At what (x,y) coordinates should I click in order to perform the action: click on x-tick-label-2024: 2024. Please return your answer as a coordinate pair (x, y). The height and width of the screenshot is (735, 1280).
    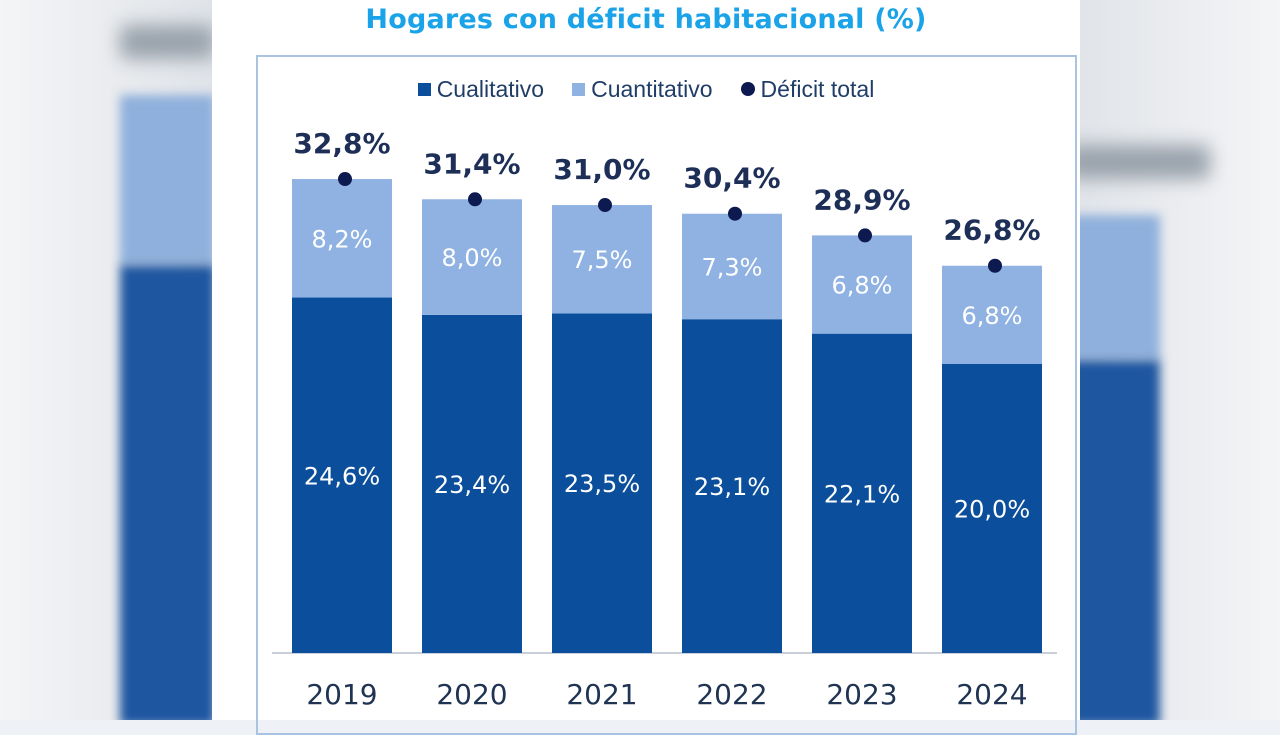
    Looking at the image, I should click on (991, 694).